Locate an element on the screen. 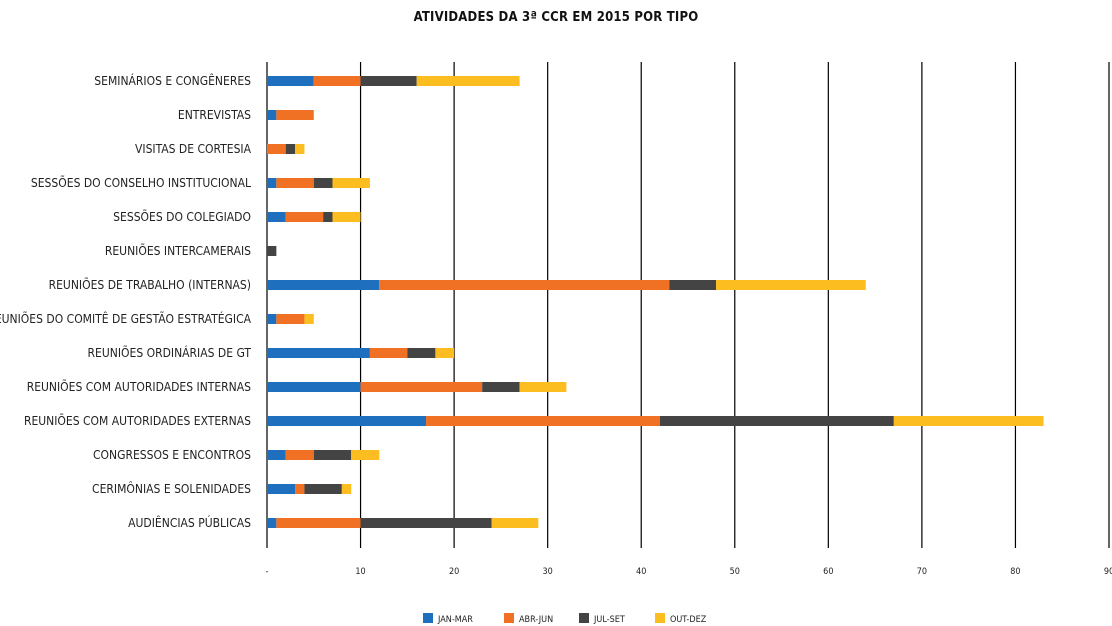 This screenshot has height=626, width=1112. category-label: SEMINÁRIOS E CONGÊNERES is located at coordinates (172, 80).